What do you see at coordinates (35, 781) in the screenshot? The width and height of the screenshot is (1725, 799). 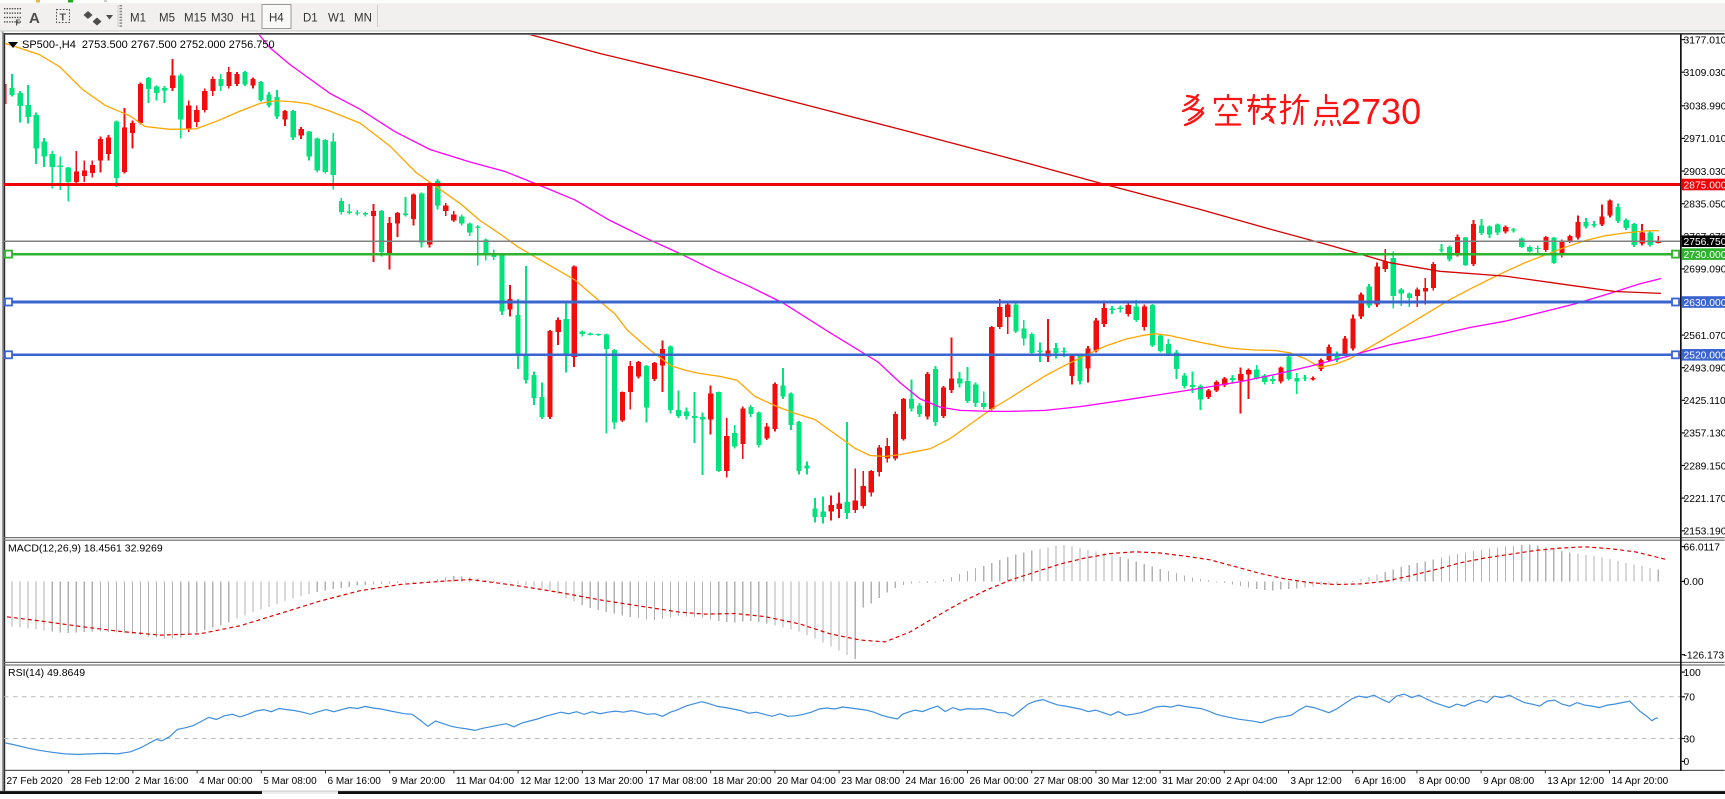 I see `svg-text: 27 Feb 2020` at bounding box center [35, 781].